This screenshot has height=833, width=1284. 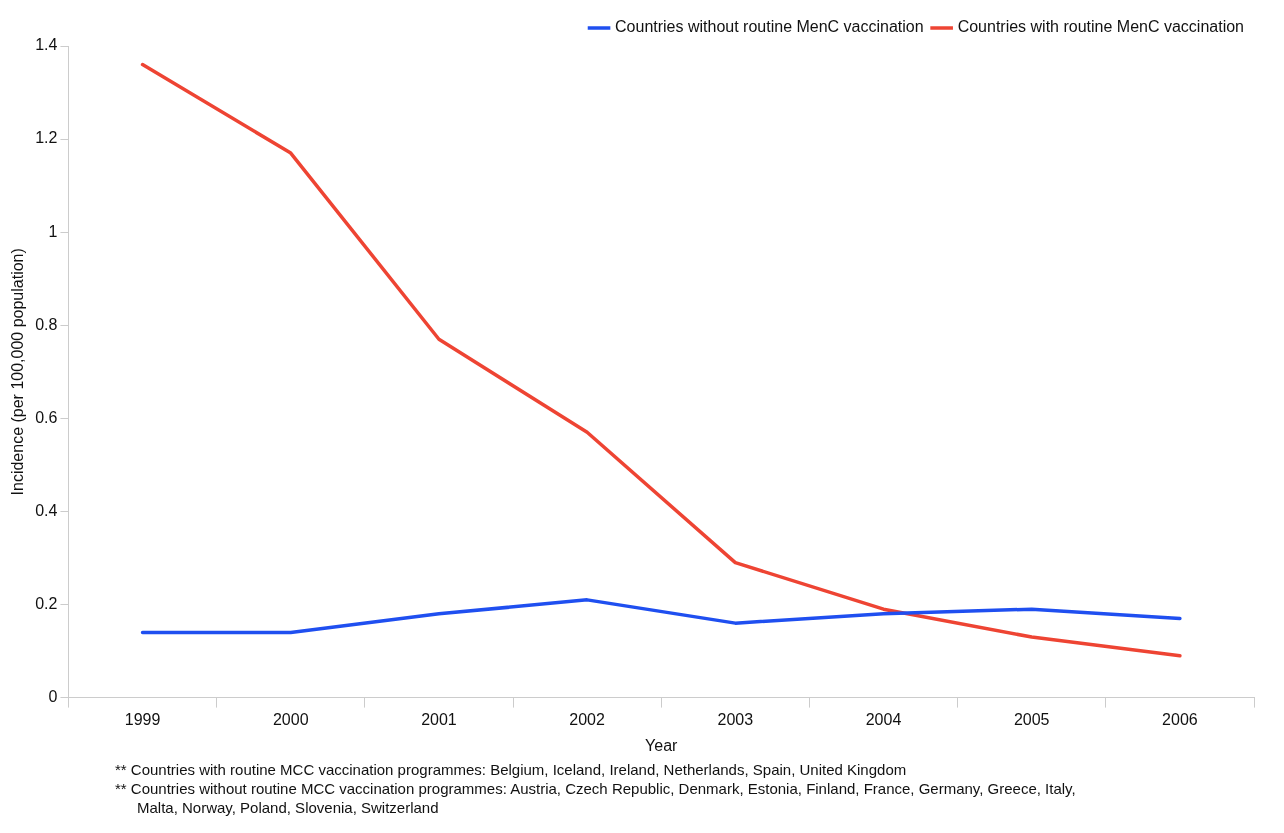 I want to click on legend-label: Countries without routine MenC vaccination, so click(x=769, y=27).